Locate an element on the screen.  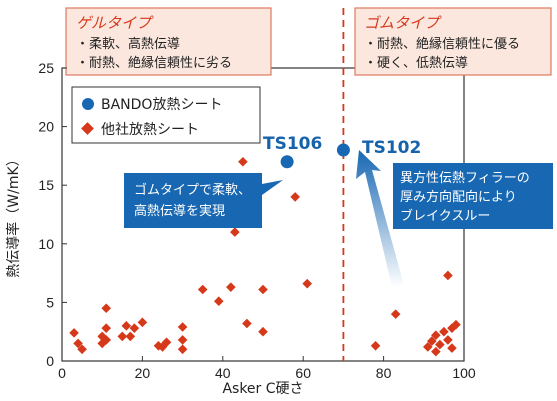
y-tick-label: 20 is located at coordinates (46, 127).